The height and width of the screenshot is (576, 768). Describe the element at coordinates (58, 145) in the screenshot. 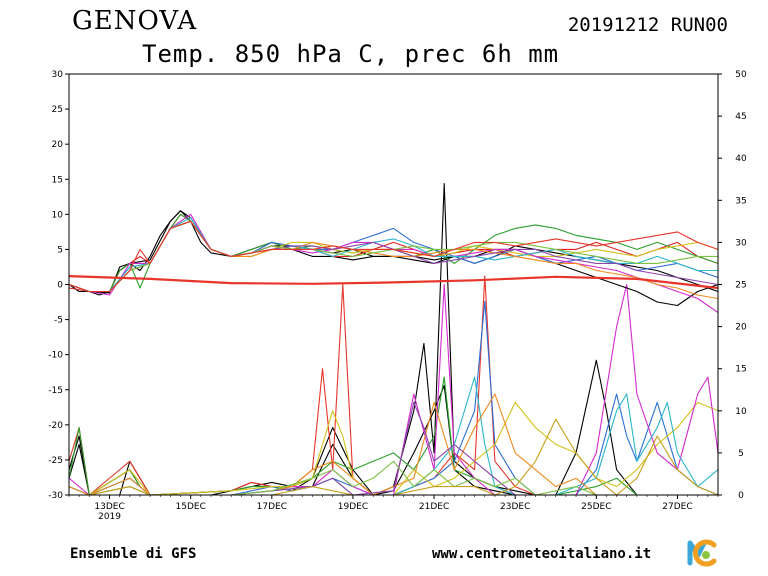

I see `left-tick-label: 20` at that location.